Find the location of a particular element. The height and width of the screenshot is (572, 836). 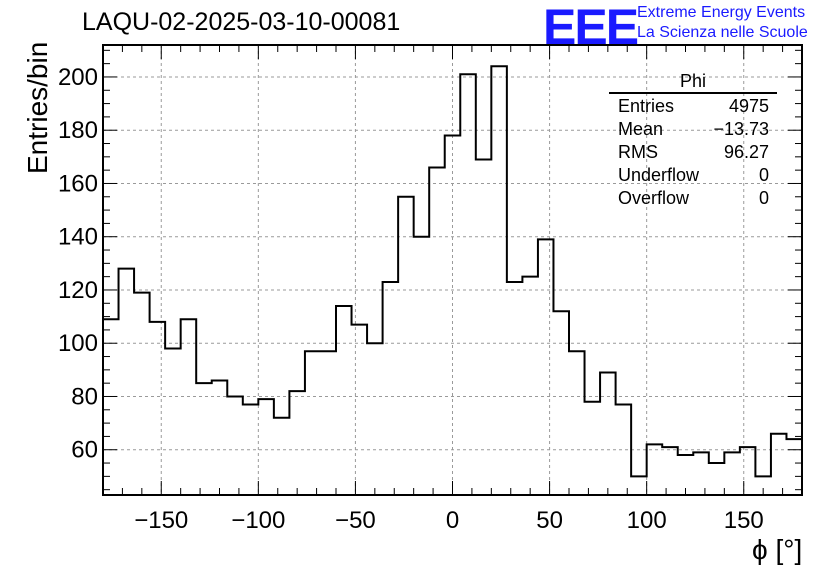

x-tick-label: 0 is located at coordinates (452, 520).